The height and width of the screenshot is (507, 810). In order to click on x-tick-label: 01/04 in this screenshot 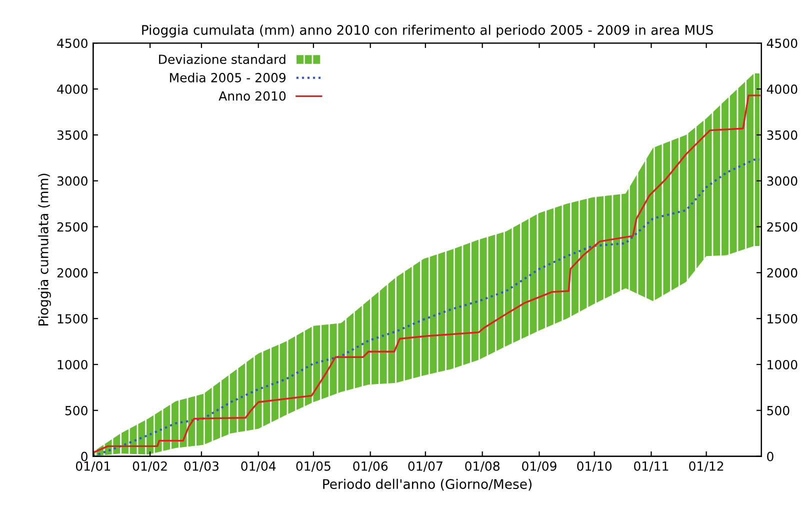, I will do `click(258, 466)`.